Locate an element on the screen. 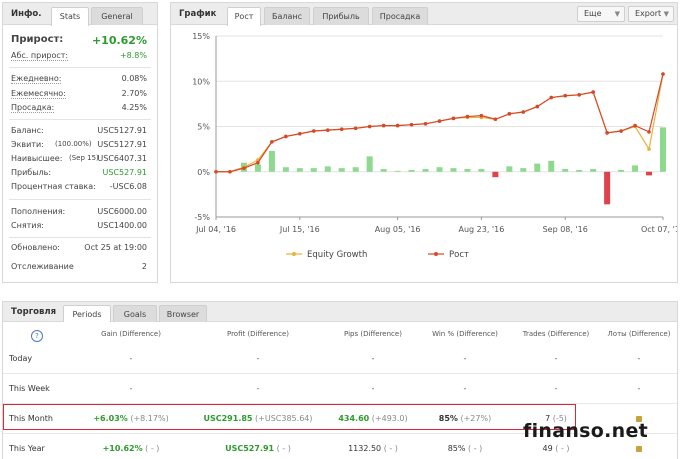 The image size is (680, 459). interest-row: Процентная ставка: -USC6.08 is located at coordinates (79, 188).